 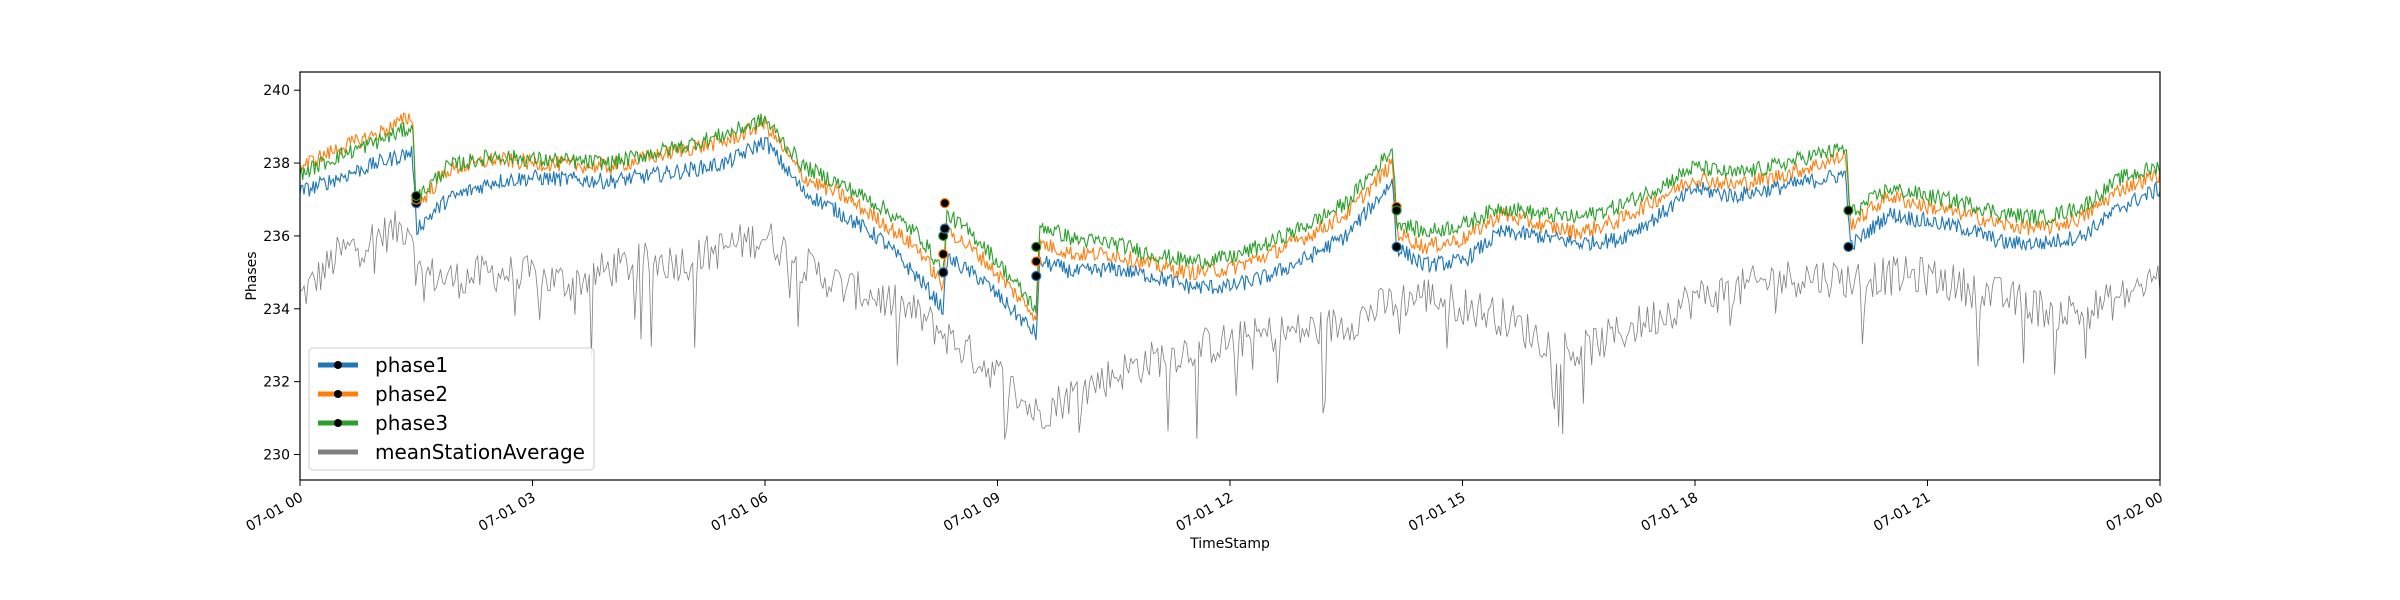 What do you see at coordinates (276, 456) in the screenshot?
I see `y-tick-label: 230` at bounding box center [276, 456].